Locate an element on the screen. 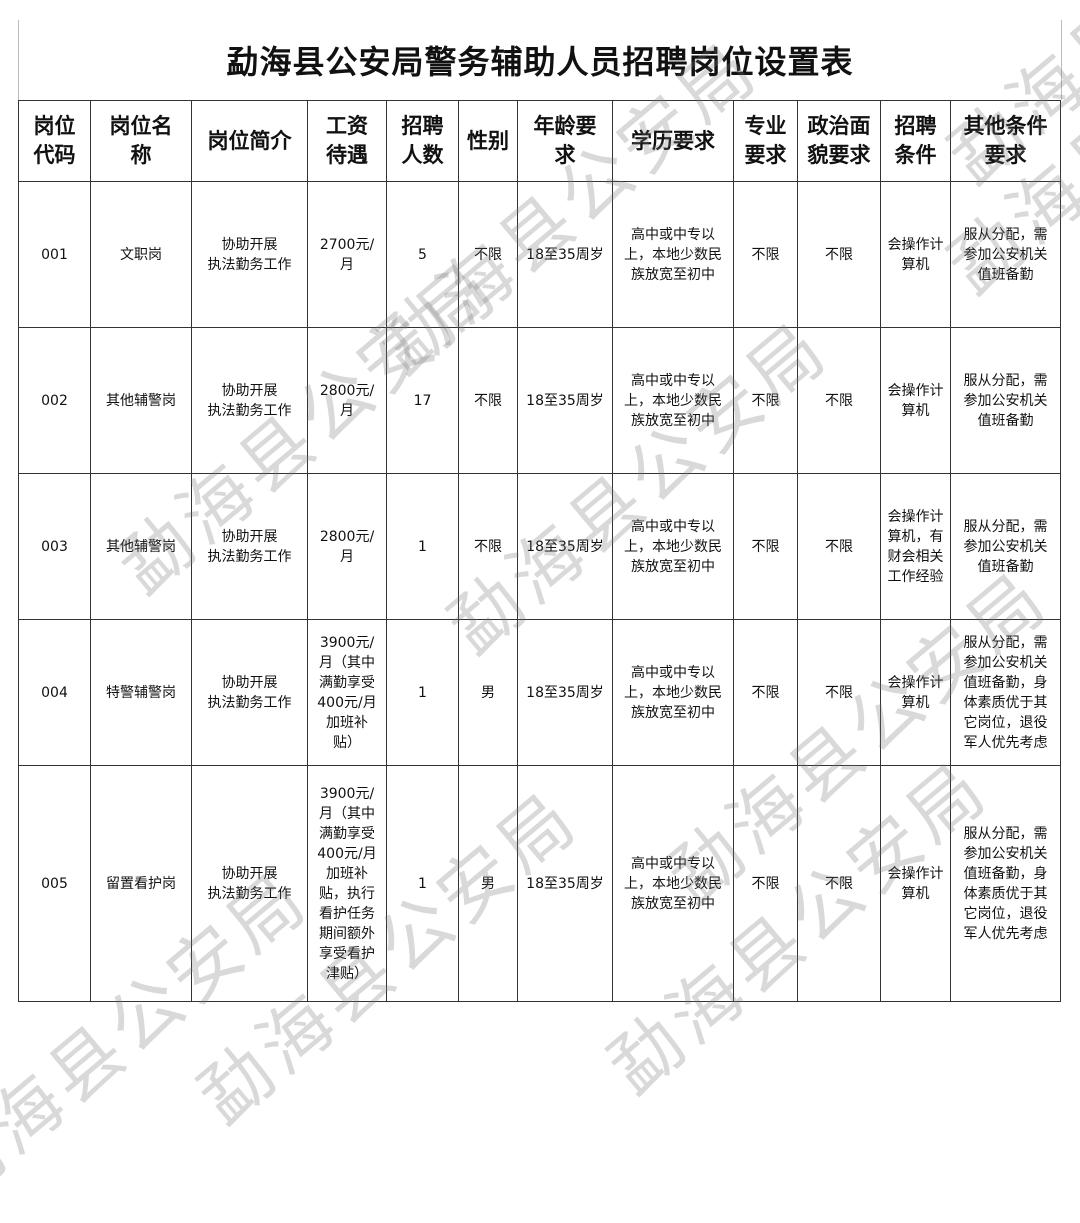 This screenshot has width=1080, height=1223. cell-code: 004 is located at coordinates (54, 692).